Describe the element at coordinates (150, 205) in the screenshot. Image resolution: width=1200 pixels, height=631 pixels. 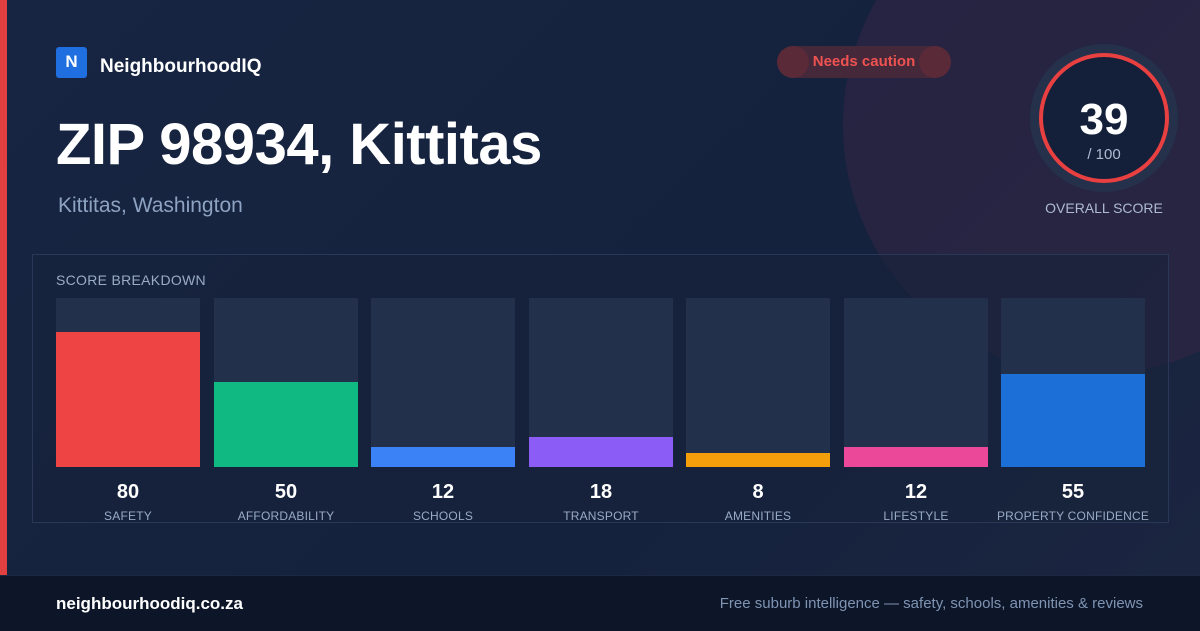
I see `page-subtitle: Kittitas, Washington` at that location.